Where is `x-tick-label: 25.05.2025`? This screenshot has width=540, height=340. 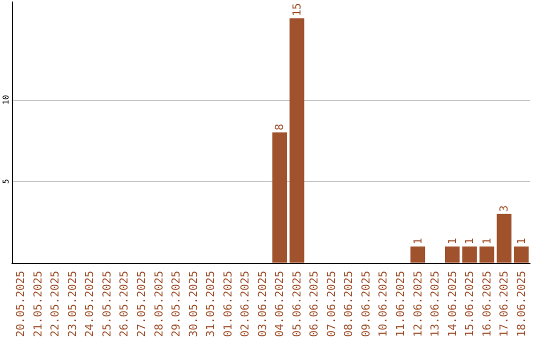 x-tick-label: 25.05.2025 is located at coordinates (107, 304).